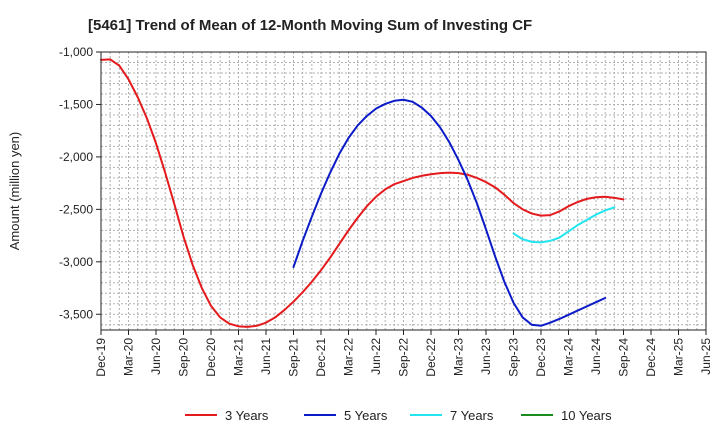  What do you see at coordinates (569, 357) in the screenshot?
I see `x-tick-label: Mar-24` at bounding box center [569, 357].